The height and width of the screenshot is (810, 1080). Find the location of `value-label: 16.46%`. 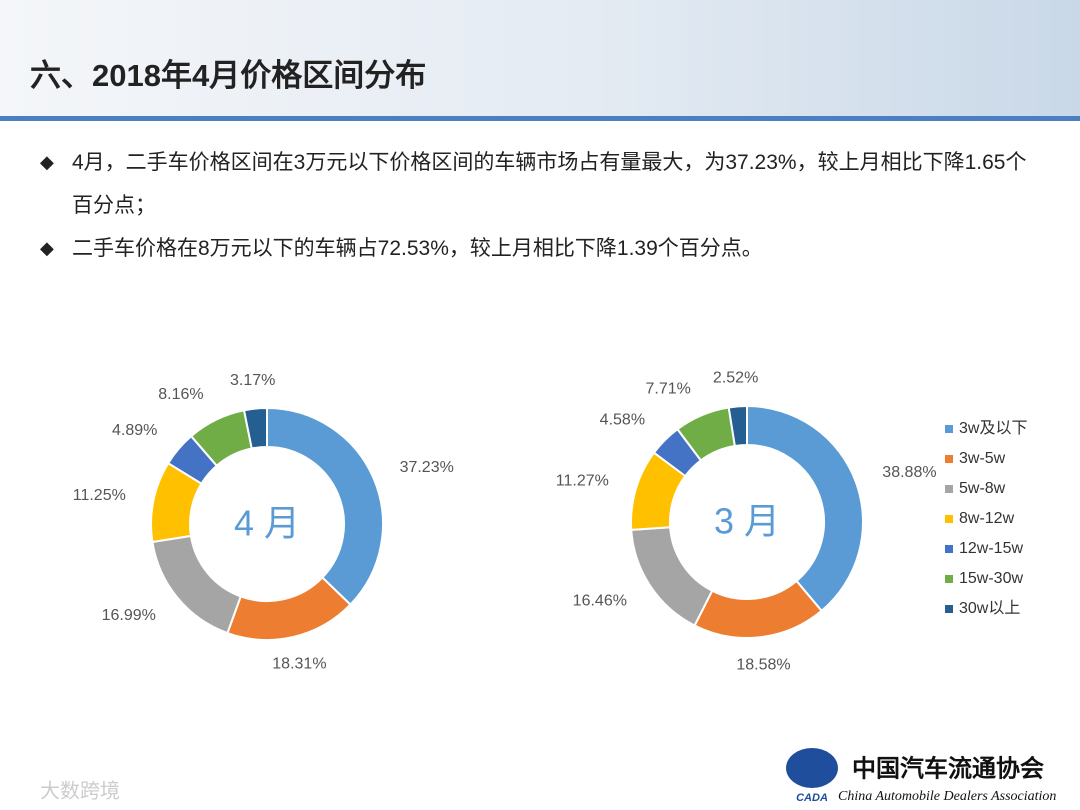

value-label: 16.46% is located at coordinates (600, 601).